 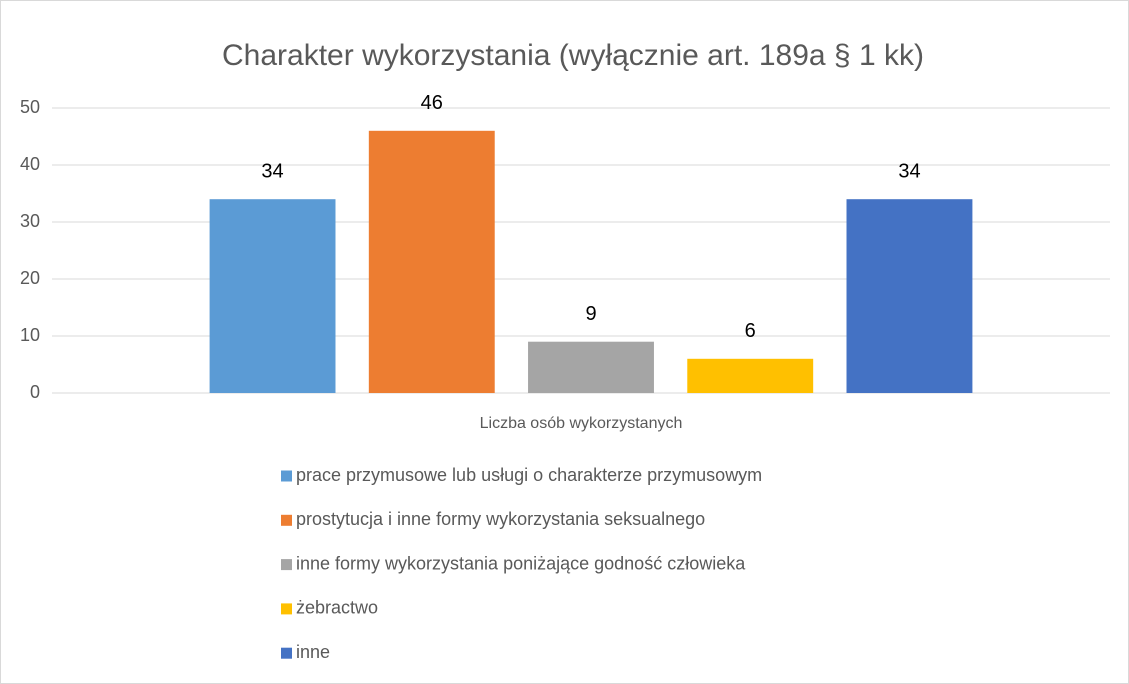 What do you see at coordinates (30, 278) in the screenshot?
I see `y-tick-label: 20` at bounding box center [30, 278].